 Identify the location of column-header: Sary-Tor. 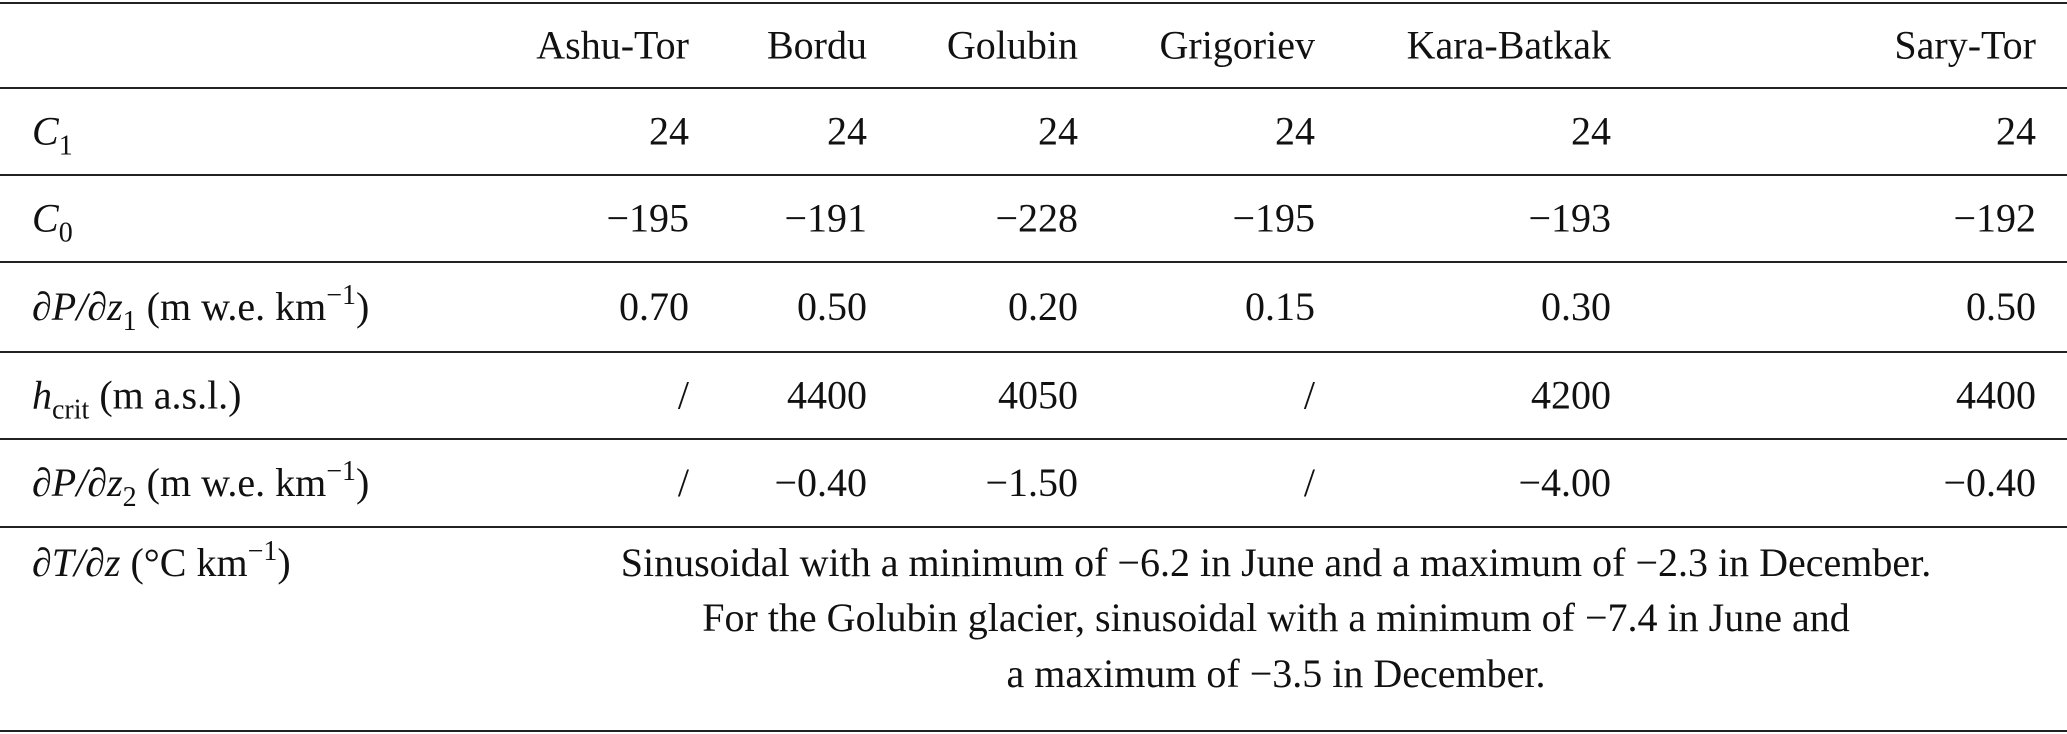
(1965, 45).